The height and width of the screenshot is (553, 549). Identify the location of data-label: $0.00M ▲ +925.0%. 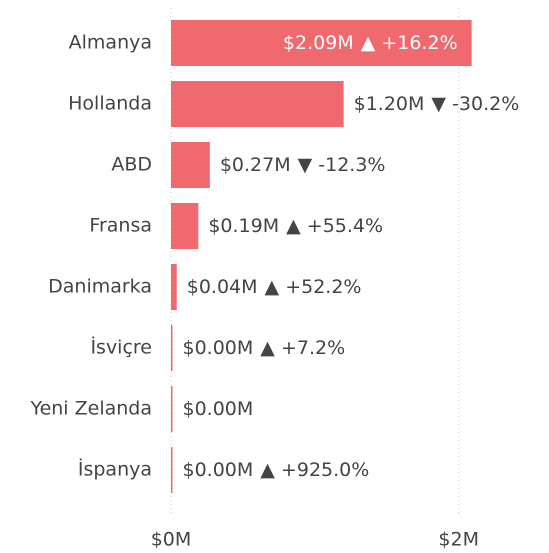
(276, 470).